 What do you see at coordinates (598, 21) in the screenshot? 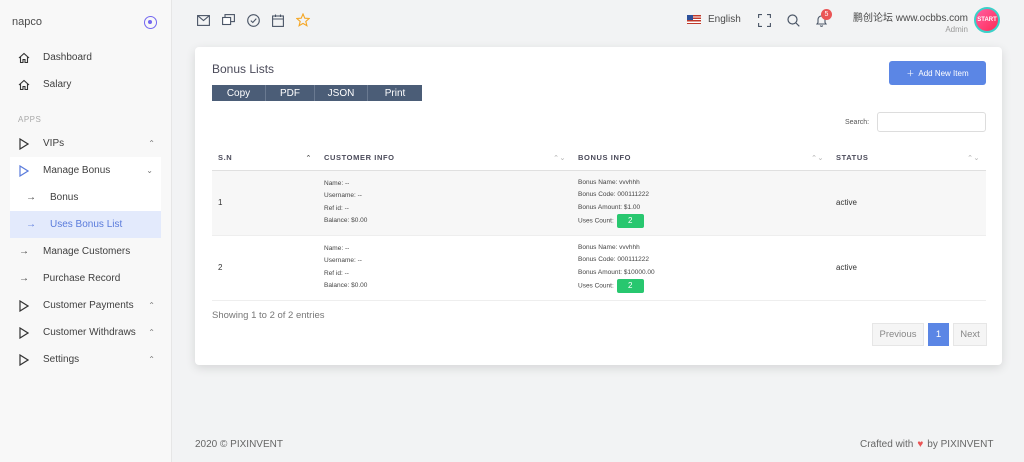
I see `topbar: English 5 鹏创论坛 www.ocbbs.com Admin START` at bounding box center [598, 21].